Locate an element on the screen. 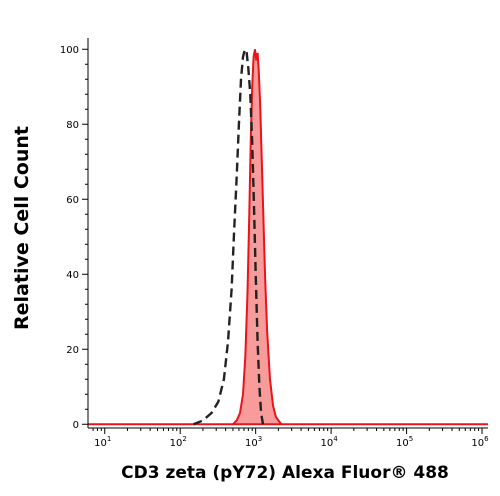  y-tick-label-0: 0 is located at coordinates (76, 425).